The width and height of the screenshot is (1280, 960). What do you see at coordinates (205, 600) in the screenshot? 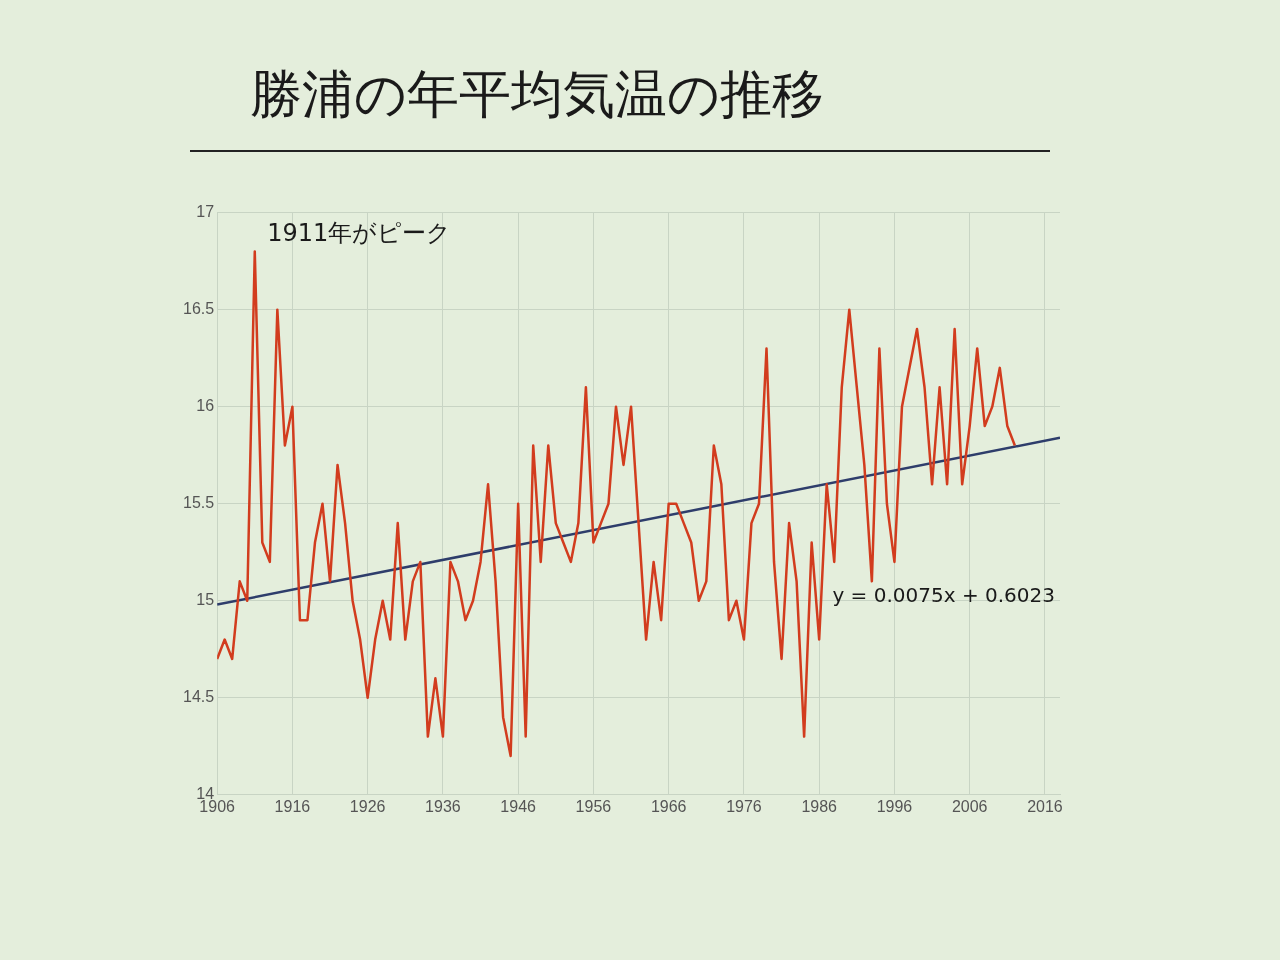
I see `y-tick-label: 15` at bounding box center [205, 600].